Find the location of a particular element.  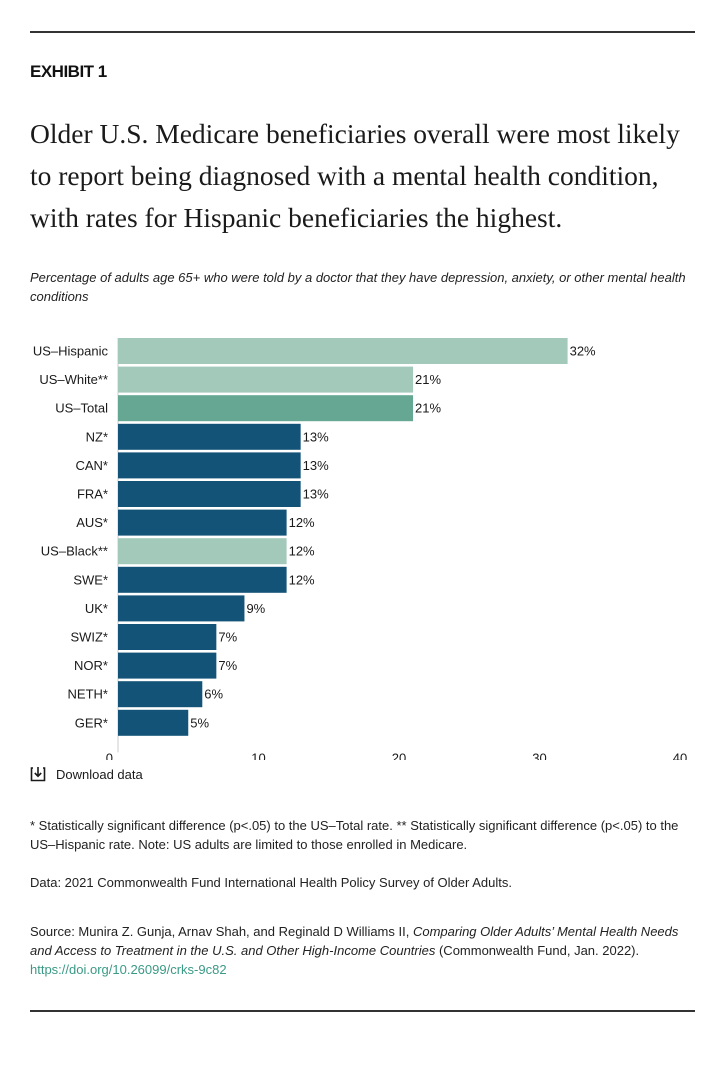

value-label-8: 12% is located at coordinates (302, 579).